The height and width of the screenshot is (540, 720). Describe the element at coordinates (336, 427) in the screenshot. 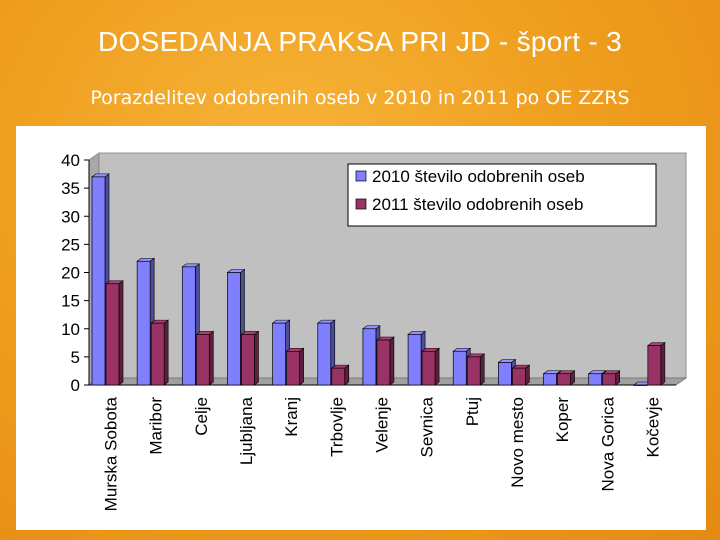

I see `x-category-label: Trbovlje` at that location.